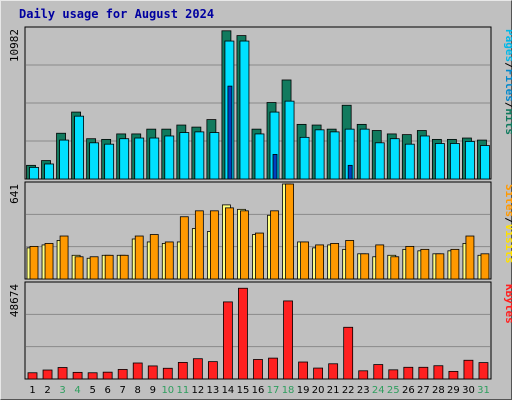  What do you see at coordinates (507, 200) in the screenshot?
I see `legend-sites: Sites` at bounding box center [507, 200].